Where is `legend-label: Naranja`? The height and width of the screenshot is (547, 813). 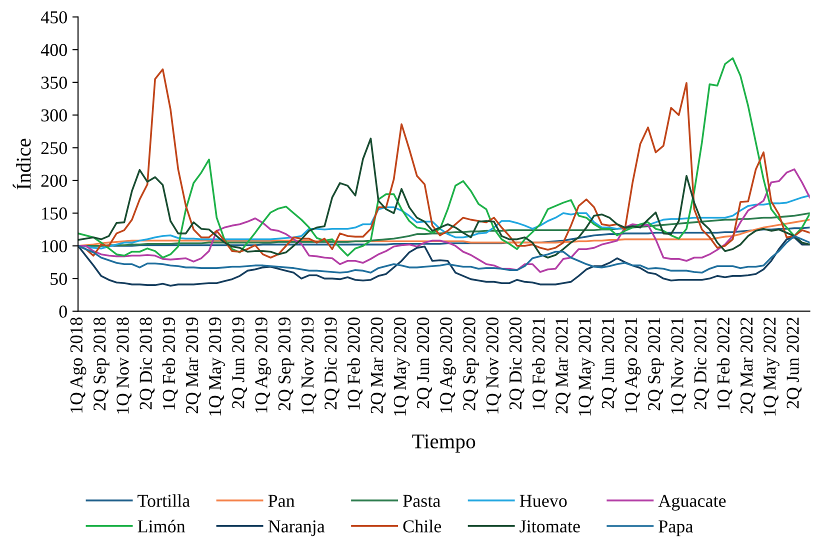
legend-label: Naranja is located at coordinates (296, 528).